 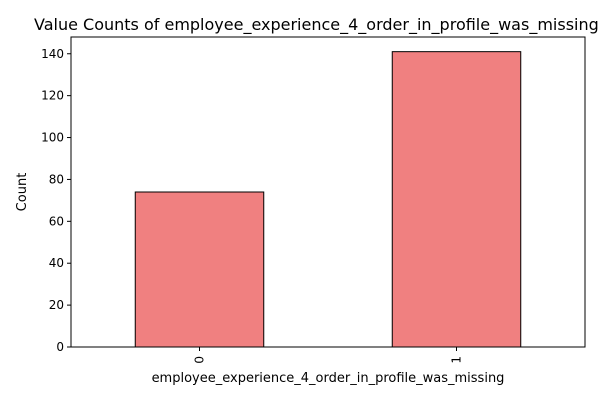 I want to click on y-tick-label: 120, so click(x=52, y=96).